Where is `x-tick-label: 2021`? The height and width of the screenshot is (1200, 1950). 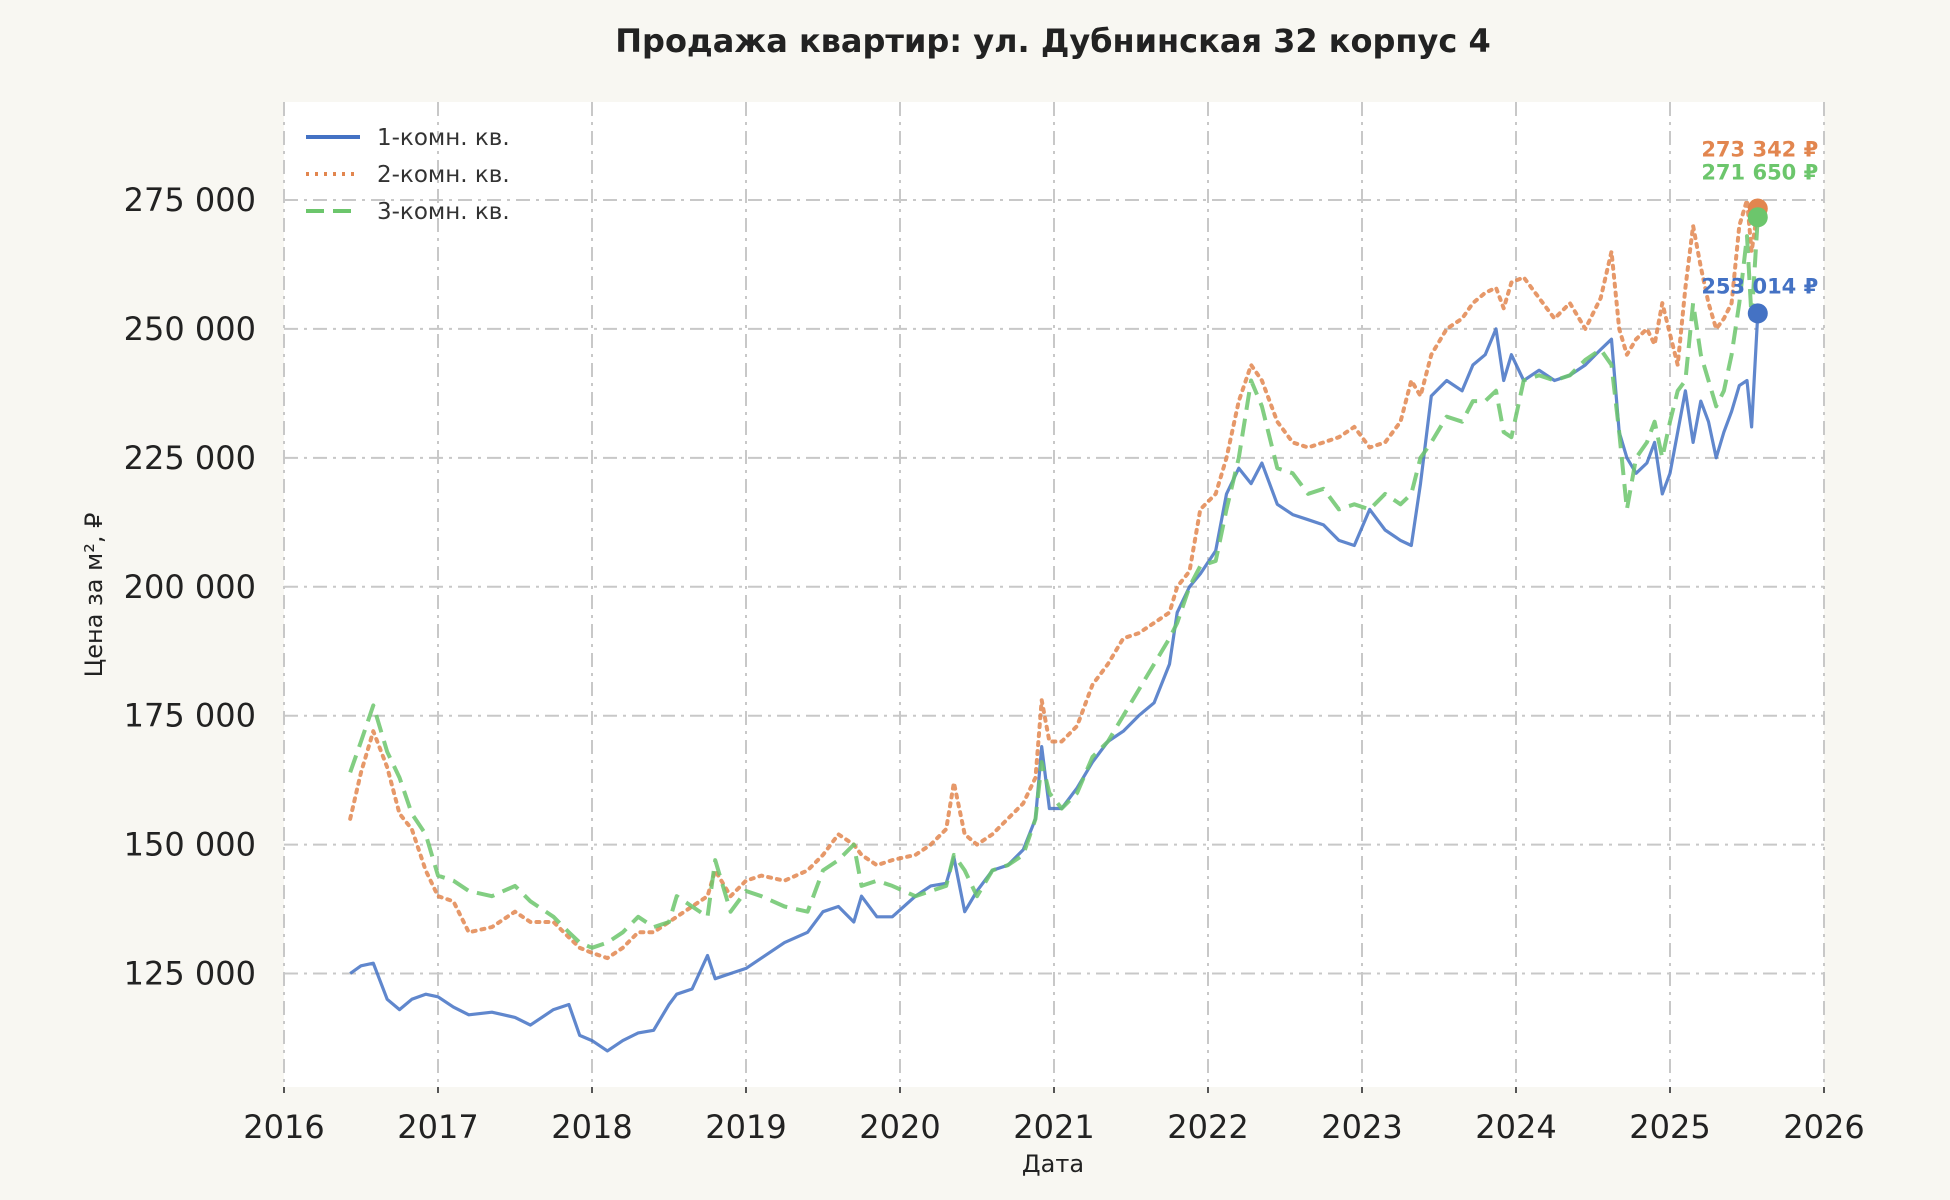
x-tick-label: 2021 is located at coordinates (1053, 1127).